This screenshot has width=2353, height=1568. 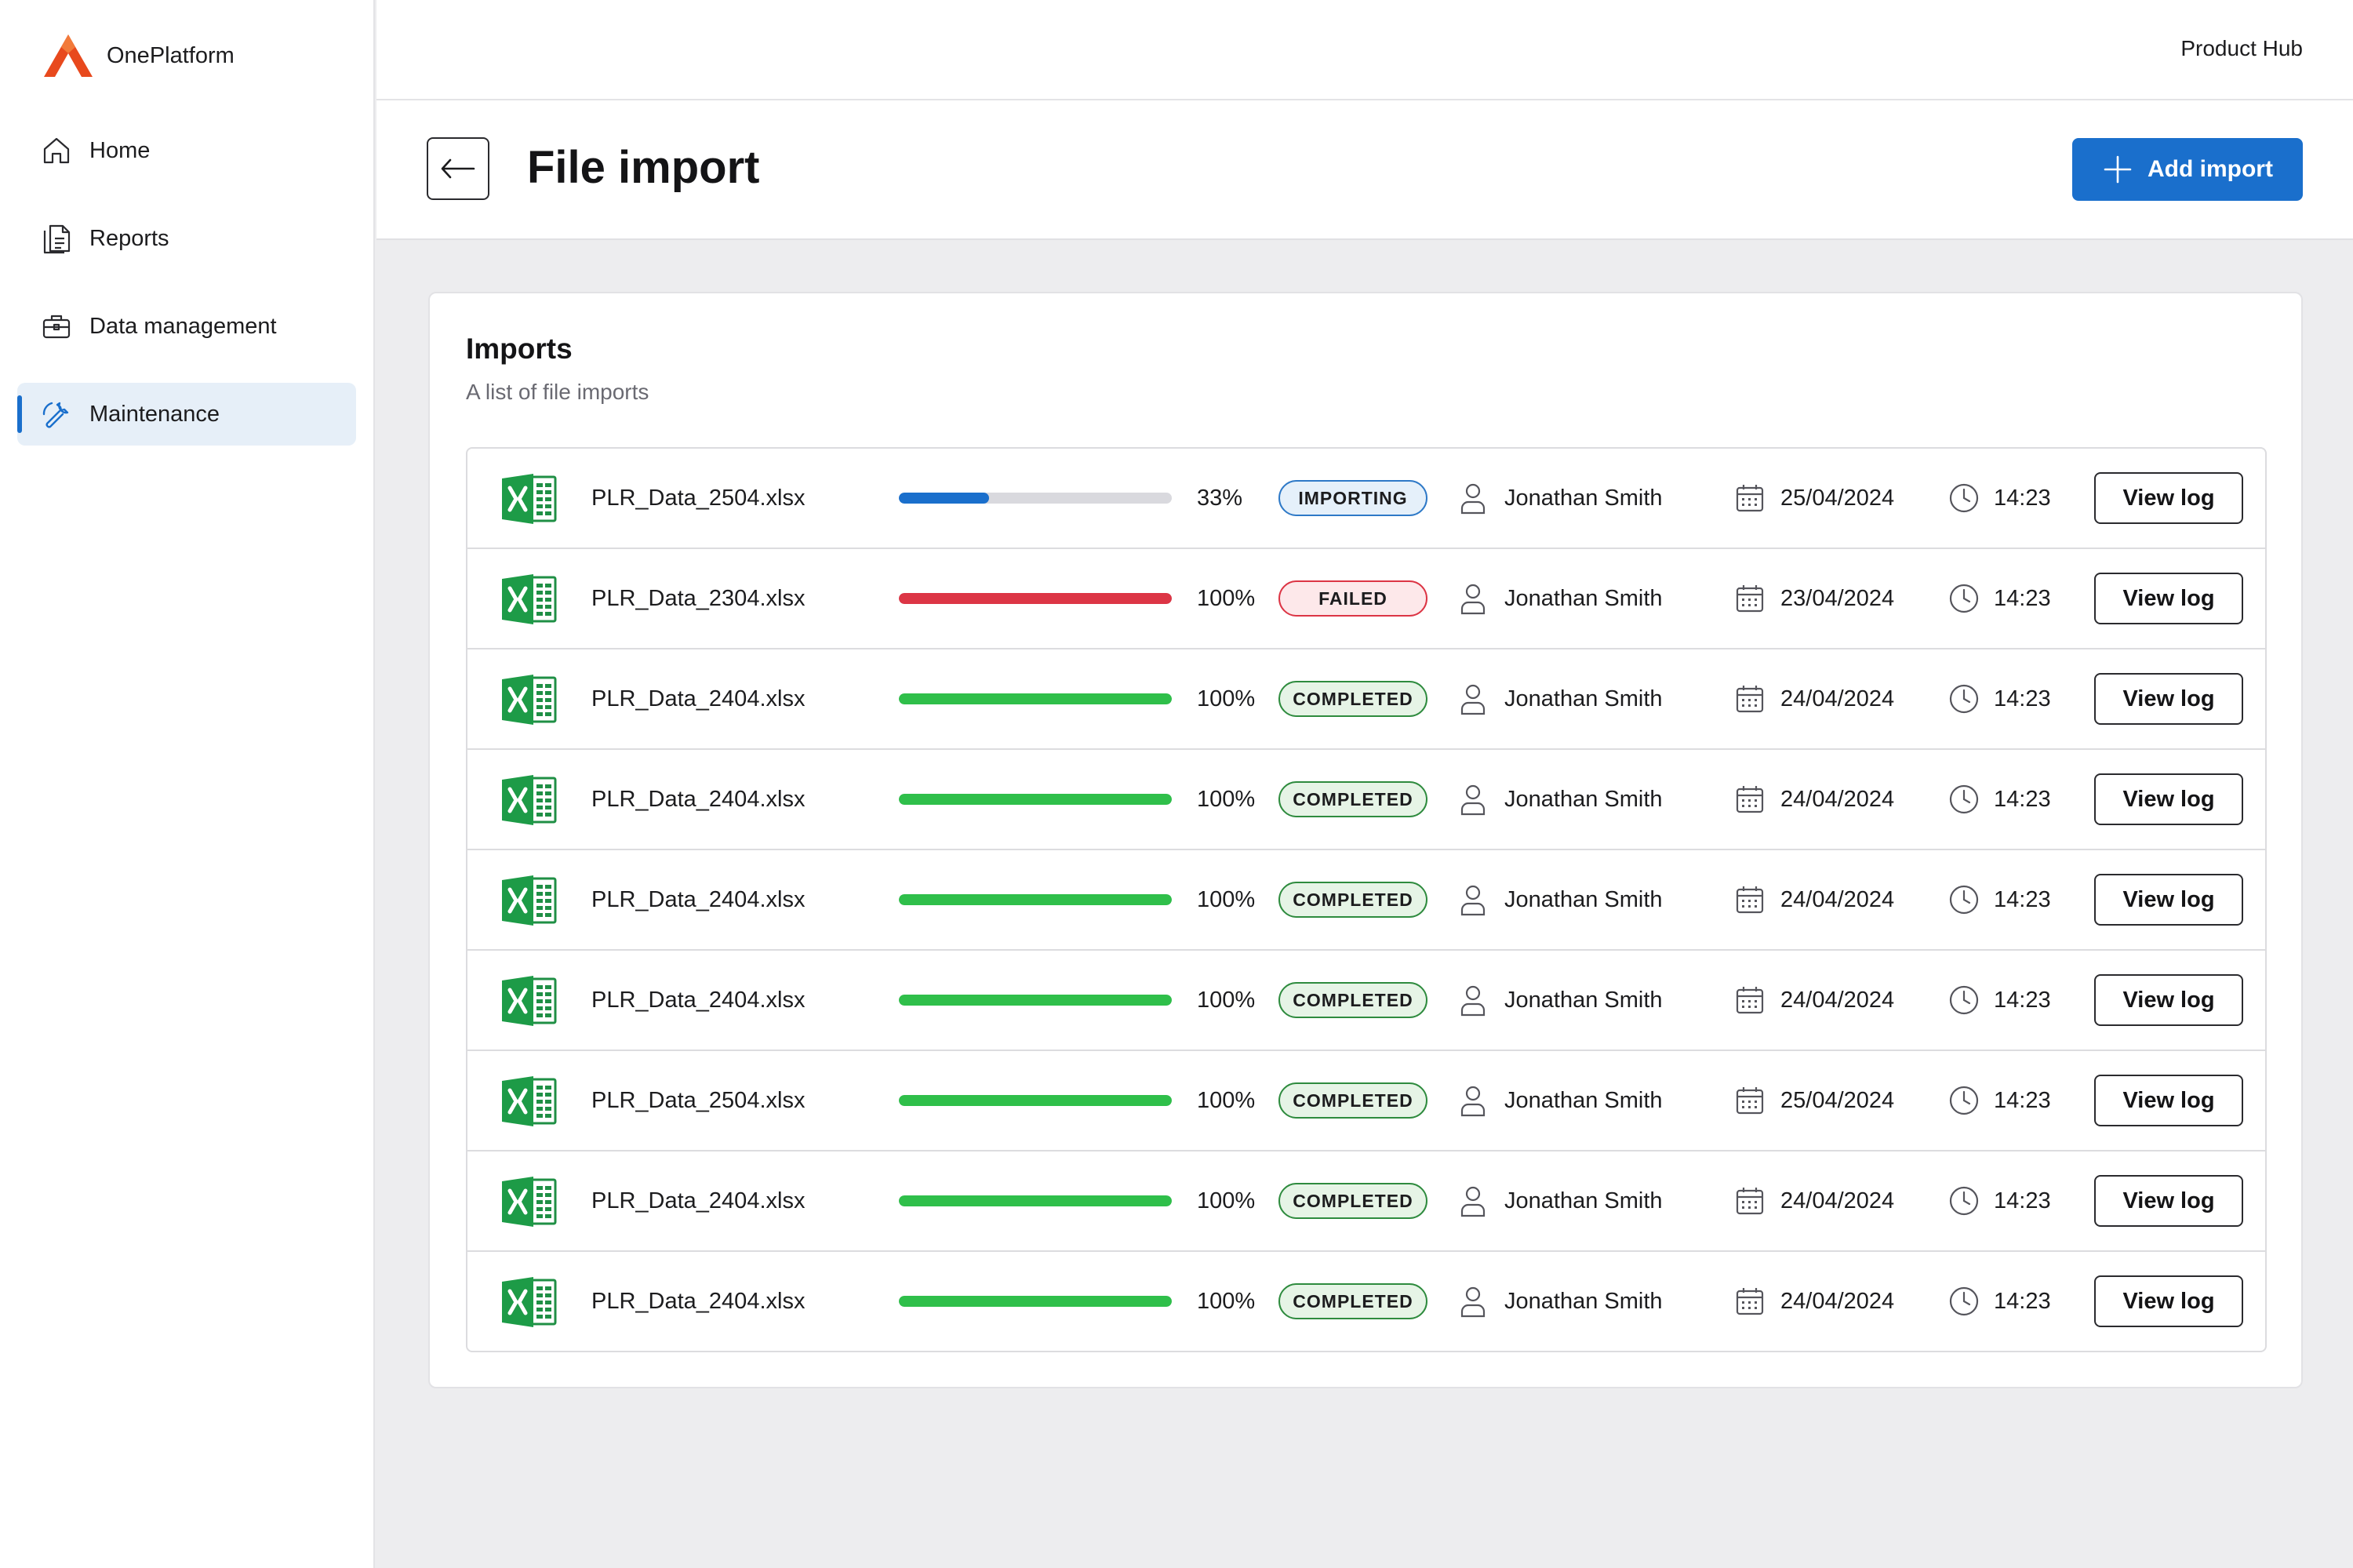 I want to click on sidebar-item-maintenance: Maintenance, so click(x=186, y=414).